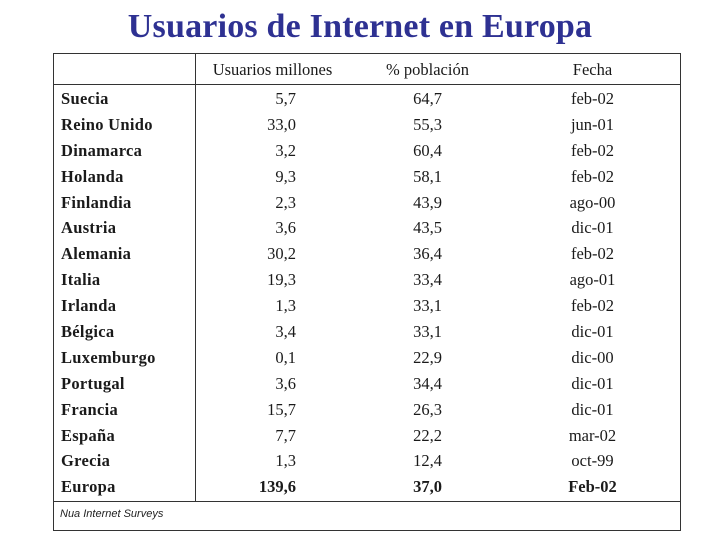 Image resolution: width=720 pixels, height=540 pixels. What do you see at coordinates (112, 514) in the screenshot?
I see `source-note: Nua Internet Surveys` at bounding box center [112, 514].